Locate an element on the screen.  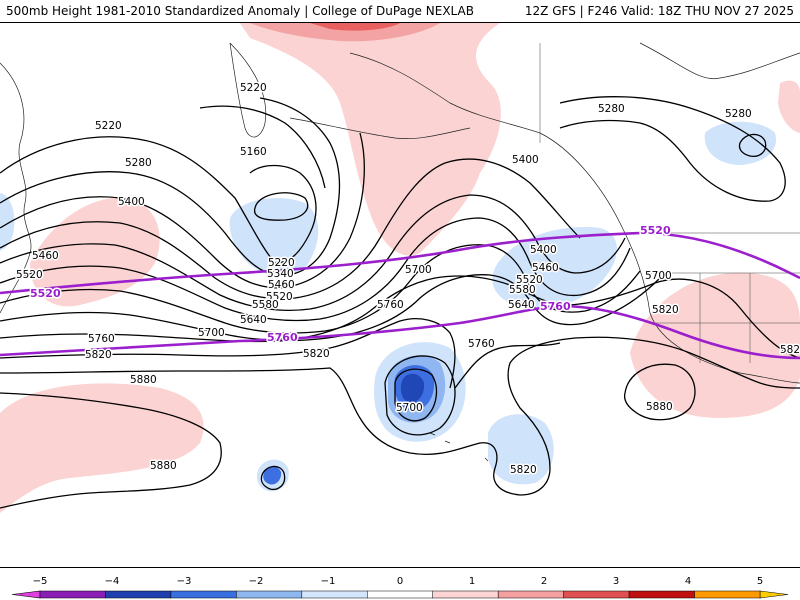
contour-5760-low is located at coordinates (420, 395).